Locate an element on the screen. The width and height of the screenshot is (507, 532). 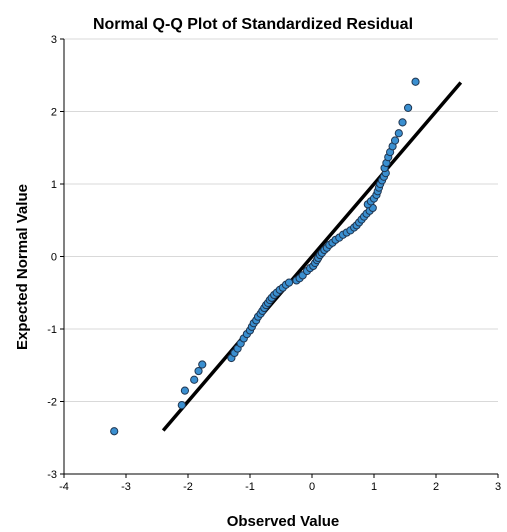
y-tick-label: -2 is located at coordinates (52, 403).